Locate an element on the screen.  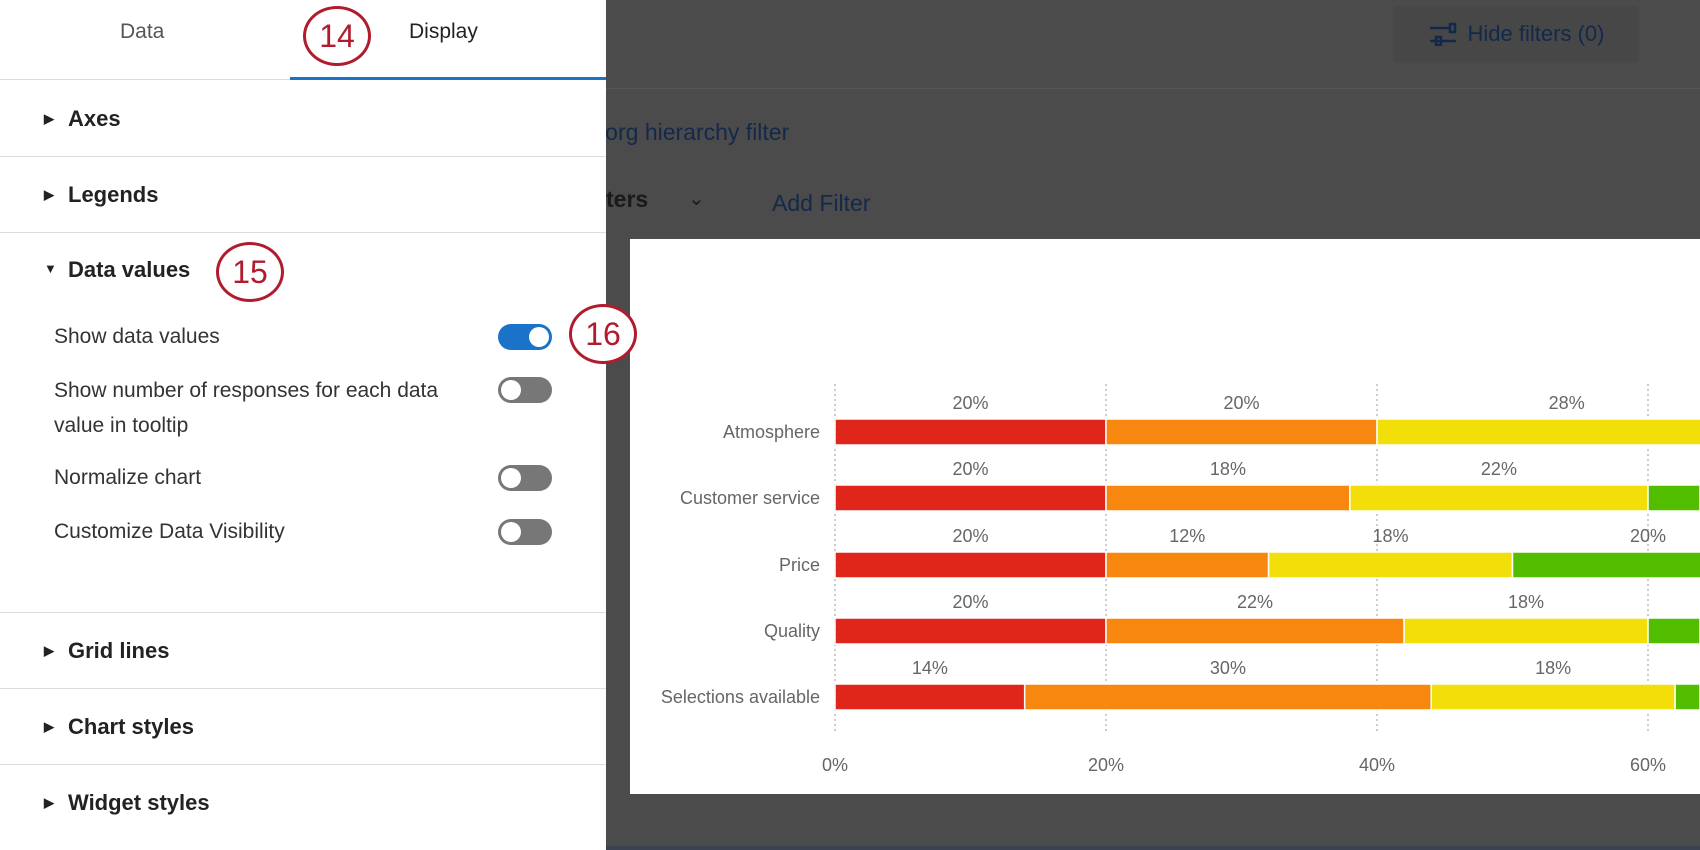
x-tick-label: 20% is located at coordinates (1106, 765).